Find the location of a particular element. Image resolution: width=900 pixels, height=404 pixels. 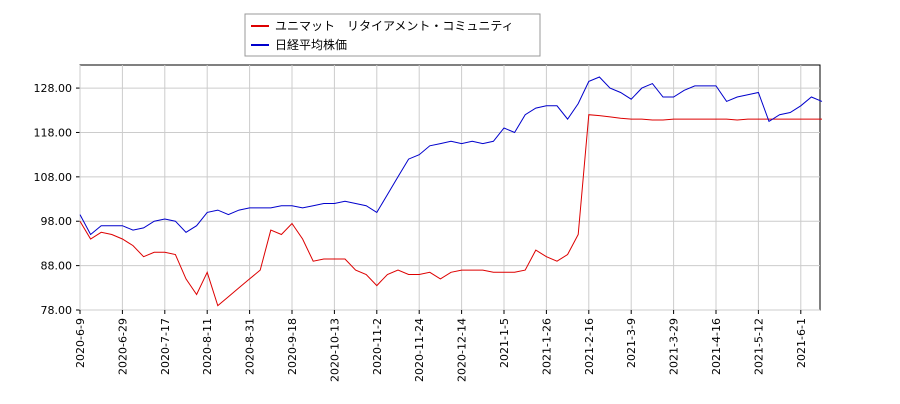

legend-label: ユニマット リタイアメント・コミュニティ is located at coordinates (394, 26).